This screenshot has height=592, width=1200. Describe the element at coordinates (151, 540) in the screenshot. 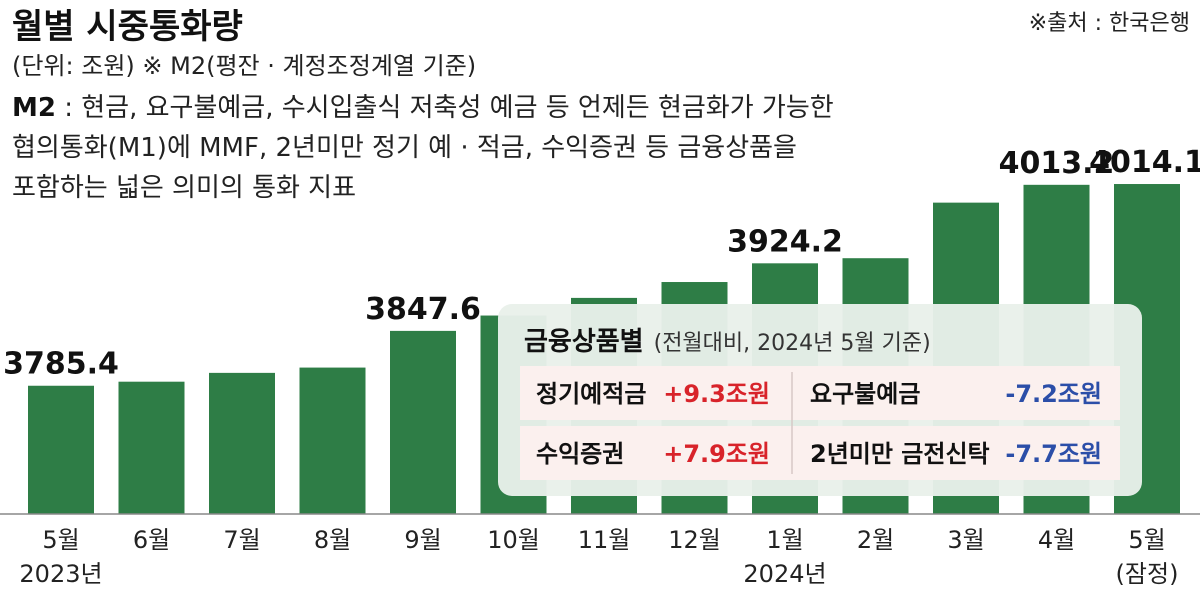

I see `x-tick-label-2: 6월` at that location.